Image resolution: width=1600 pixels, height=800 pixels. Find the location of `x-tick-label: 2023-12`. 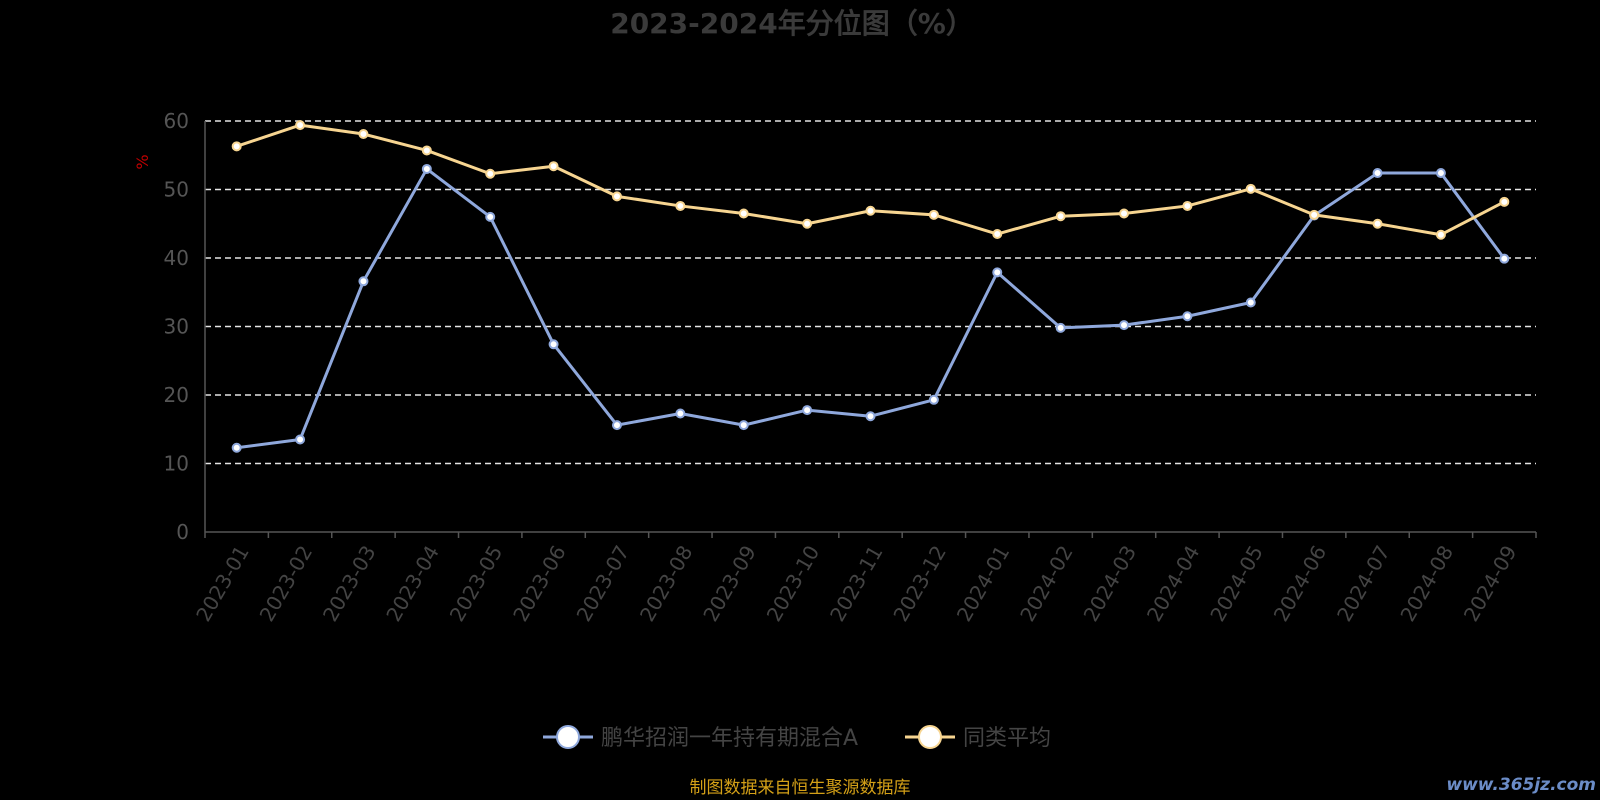

x-tick-label: 2023-12 is located at coordinates (919, 583).